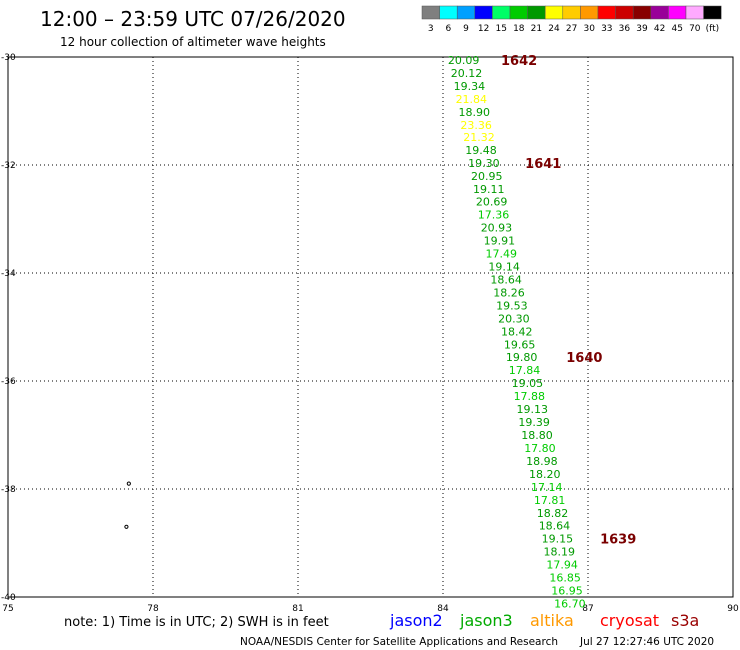 The image size is (740, 650). What do you see at coordinates (486, 620) in the screenshot?
I see `legend-jason3: jason3` at bounding box center [486, 620].